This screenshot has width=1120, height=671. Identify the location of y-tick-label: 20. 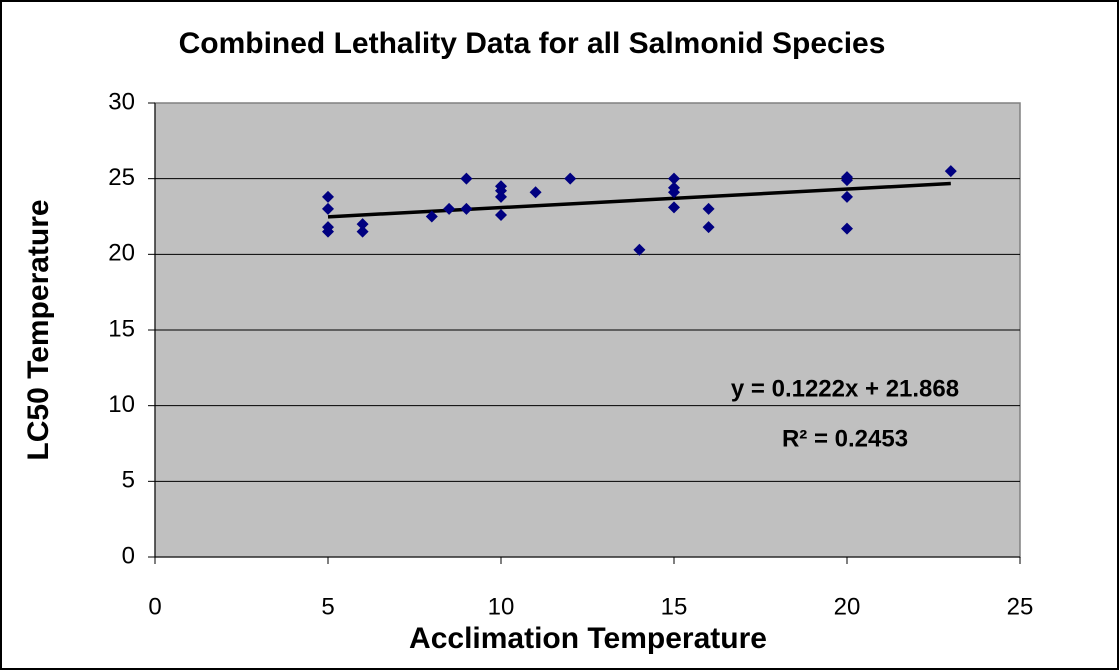
(121, 253).